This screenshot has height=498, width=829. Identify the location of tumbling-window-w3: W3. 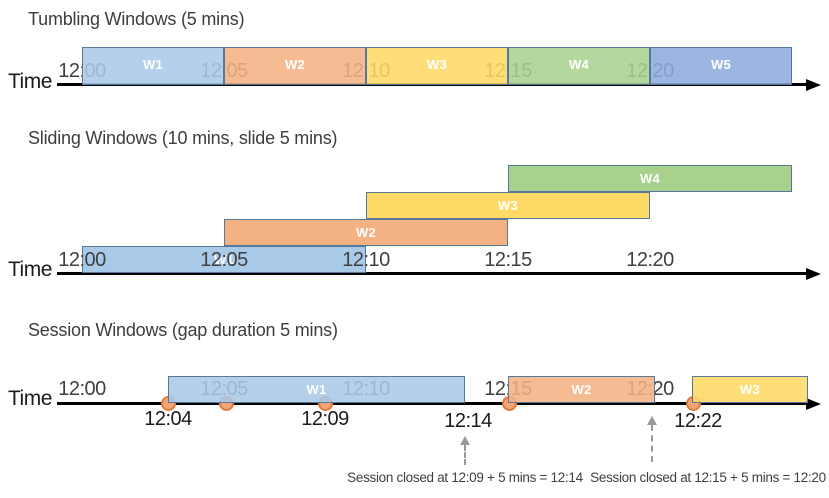
(437, 66).